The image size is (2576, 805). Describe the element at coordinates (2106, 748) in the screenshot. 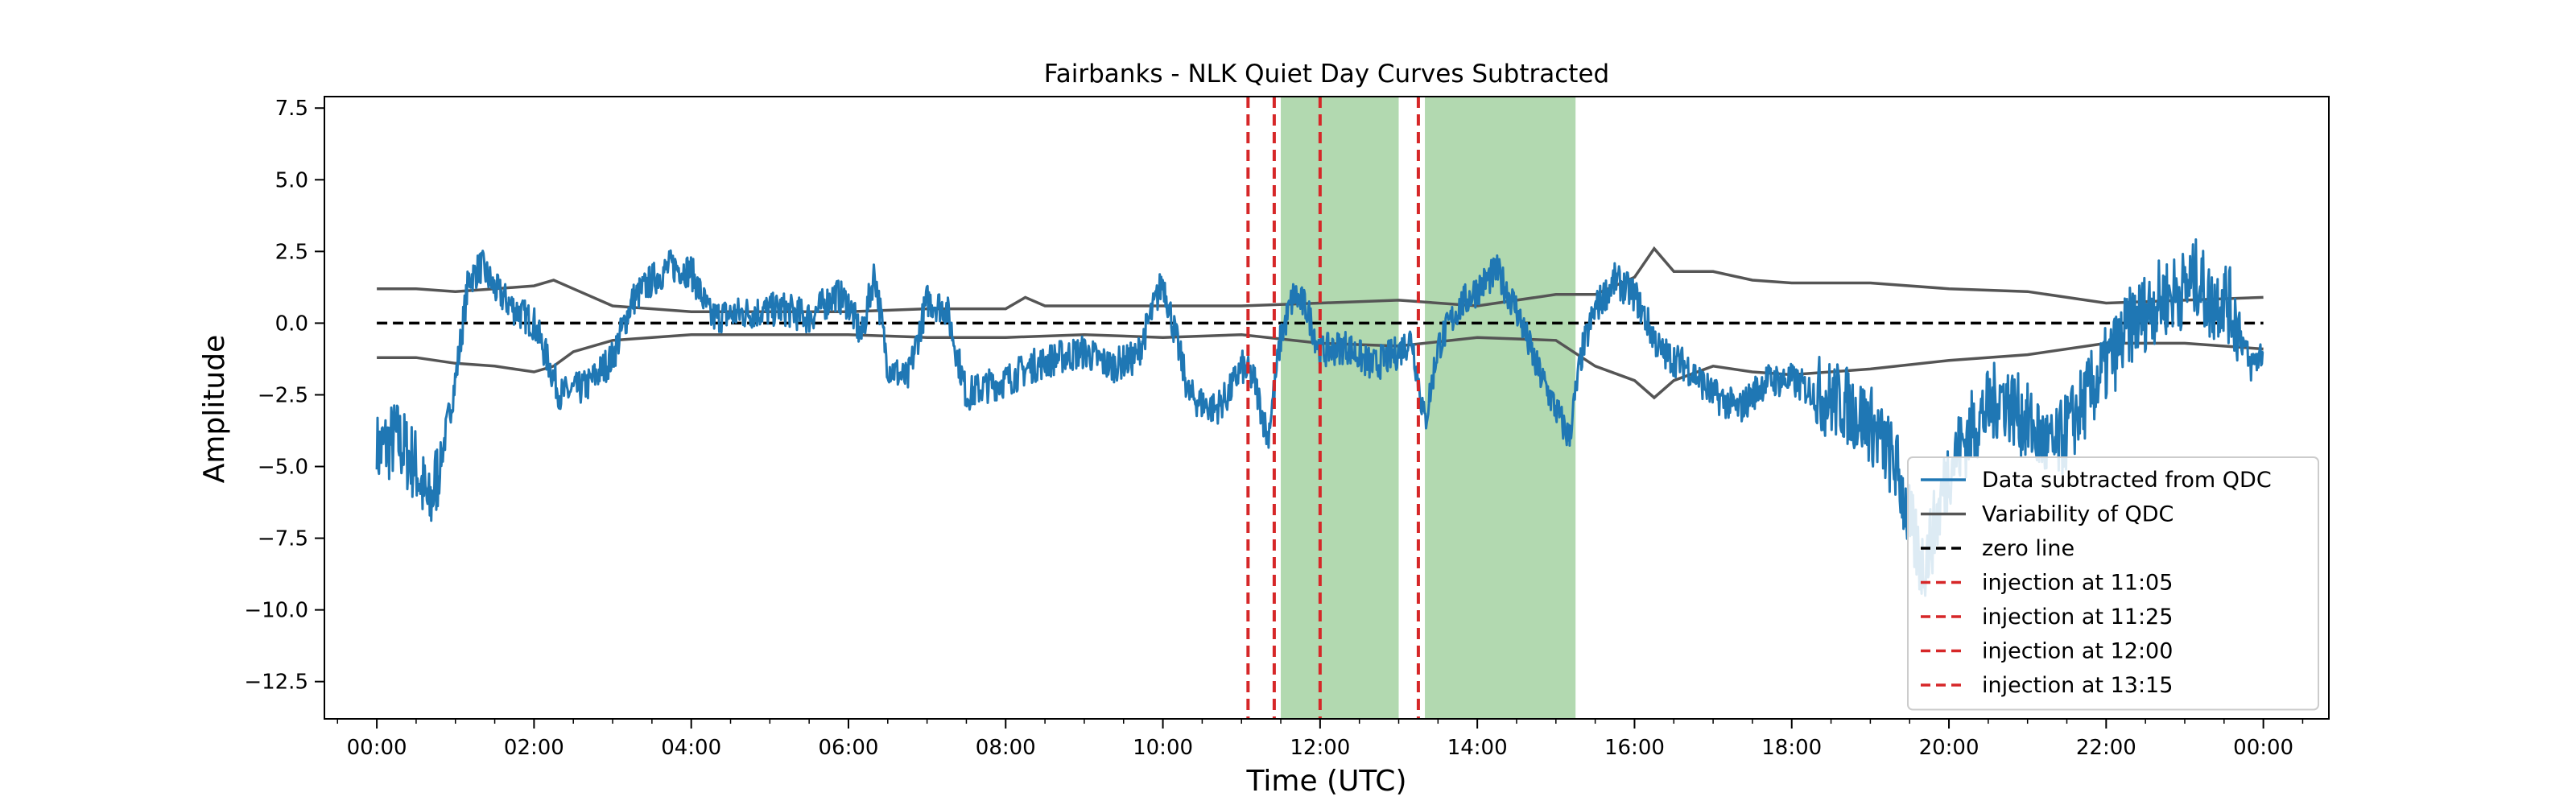

I see `x-tick-label: 22:00` at that location.